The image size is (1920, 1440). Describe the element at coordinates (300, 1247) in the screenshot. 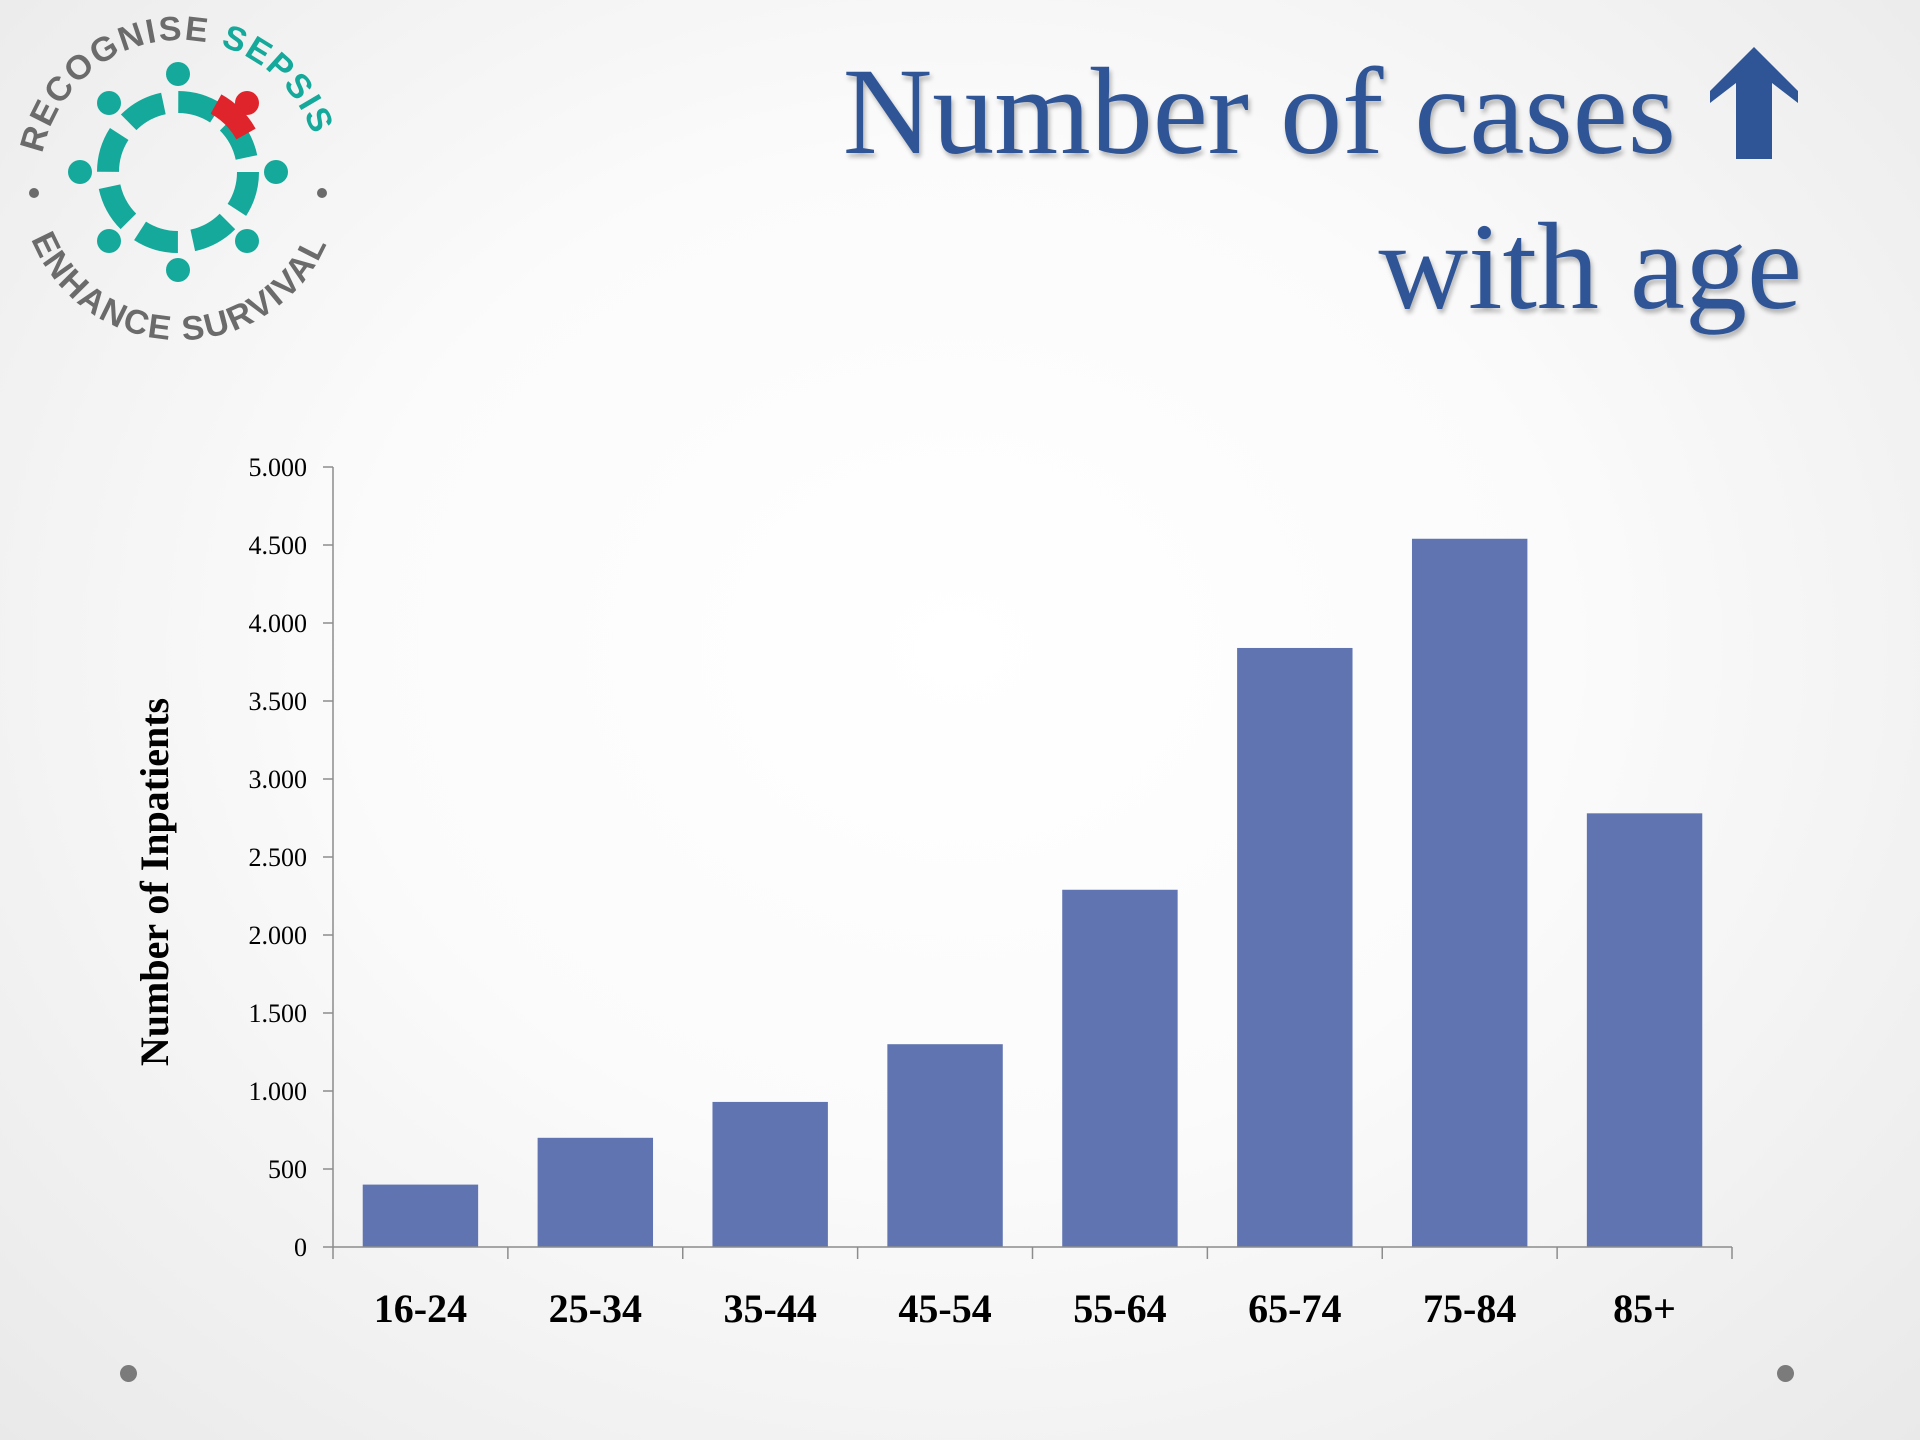

I see `y-tick-label: 0` at that location.